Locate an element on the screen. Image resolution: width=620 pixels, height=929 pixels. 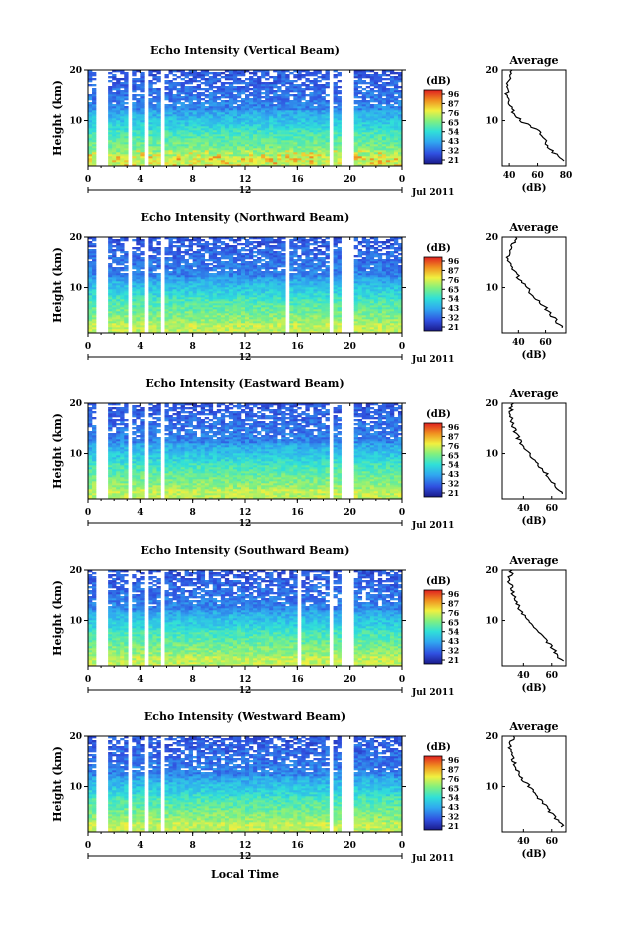
average-profile: Average 40 60 80 10 20 (dB) is located at coordinates (528, 124).